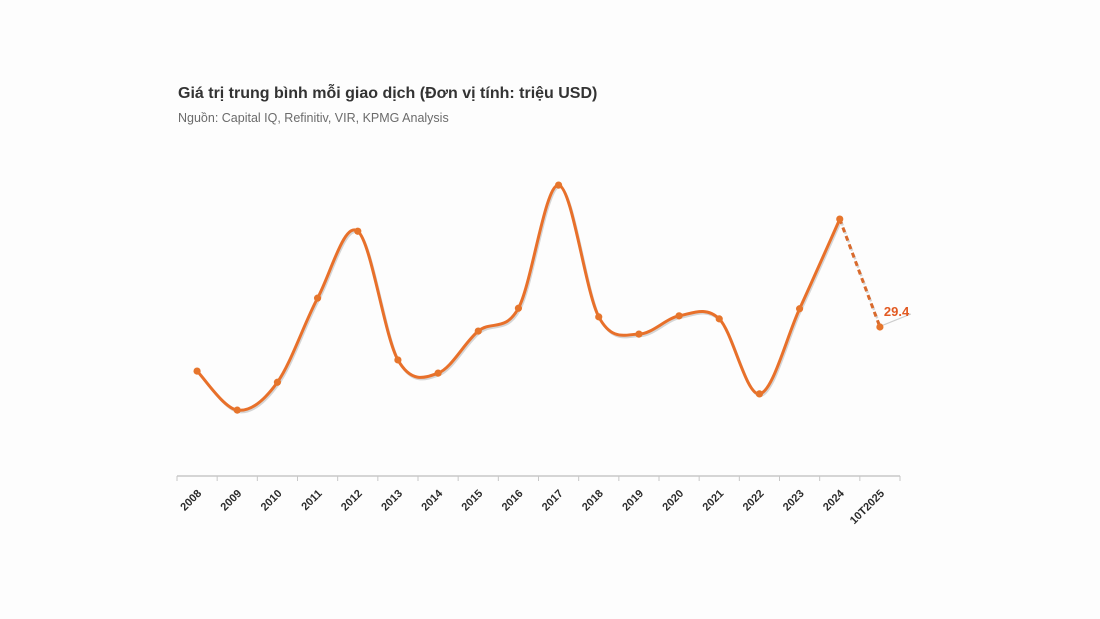 The height and width of the screenshot is (619, 1100). What do you see at coordinates (438, 373) in the screenshot?
I see `data-point-2014` at bounding box center [438, 373].